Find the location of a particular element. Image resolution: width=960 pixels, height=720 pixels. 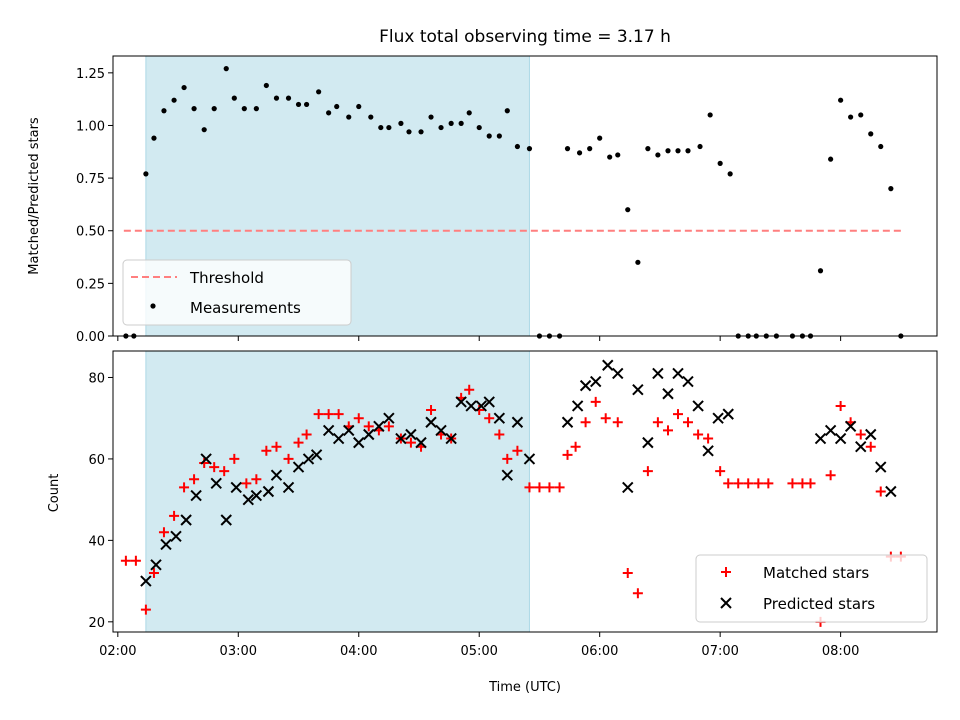

legend-predicted-label: Predicted stars is located at coordinates (819, 604).